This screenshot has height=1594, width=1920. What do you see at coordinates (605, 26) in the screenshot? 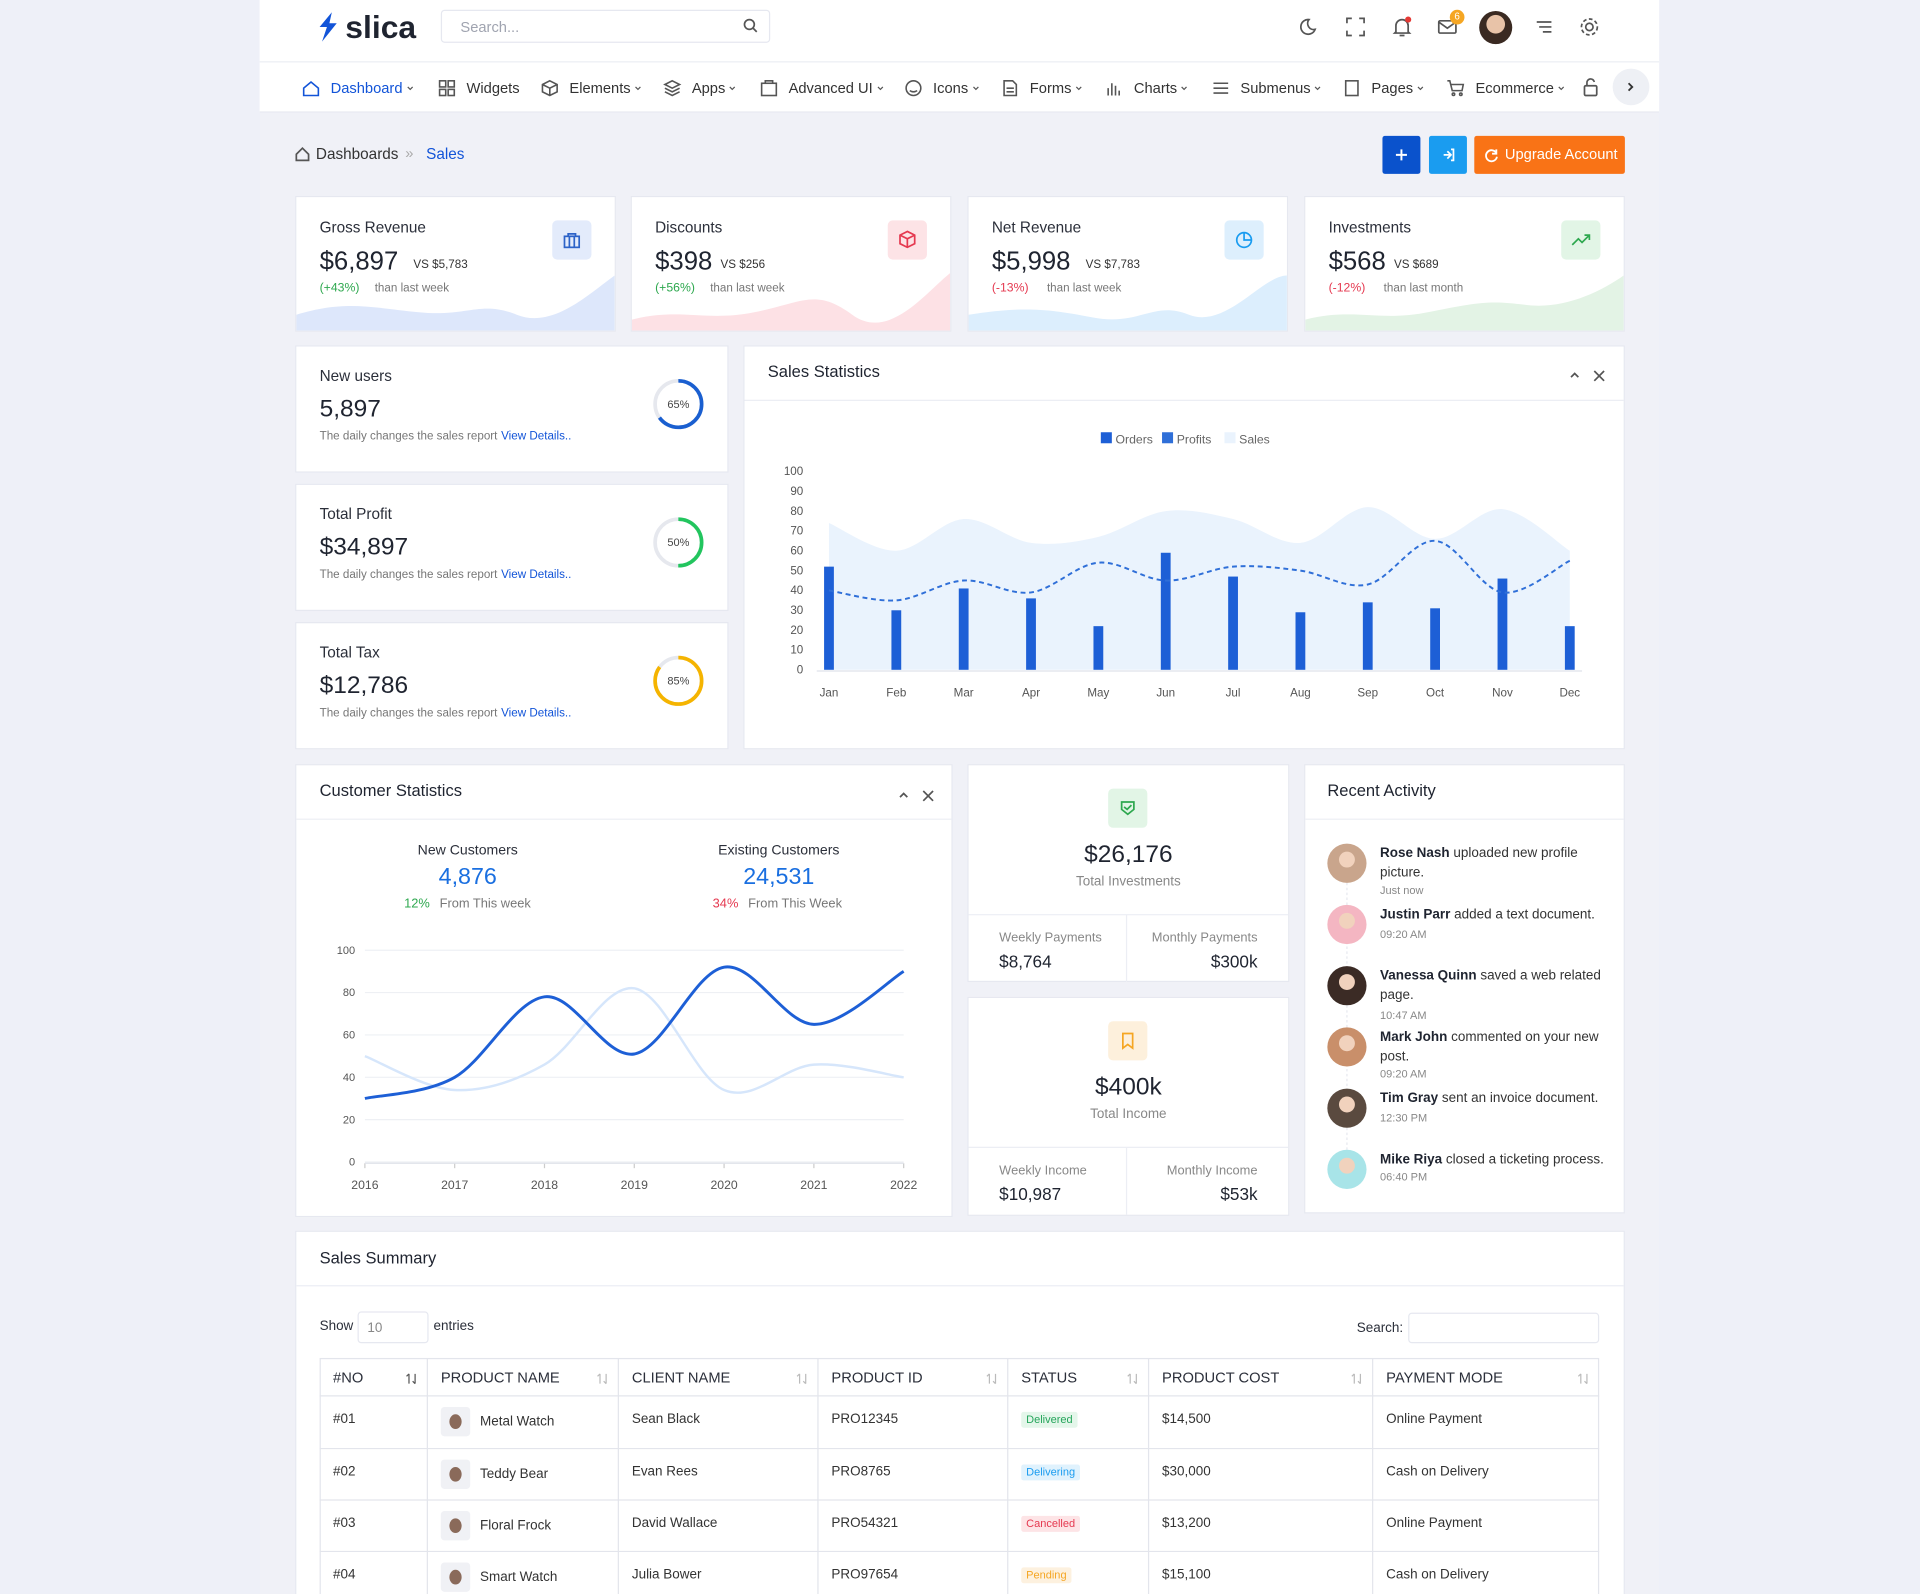
I see `search-box` at bounding box center [605, 26].